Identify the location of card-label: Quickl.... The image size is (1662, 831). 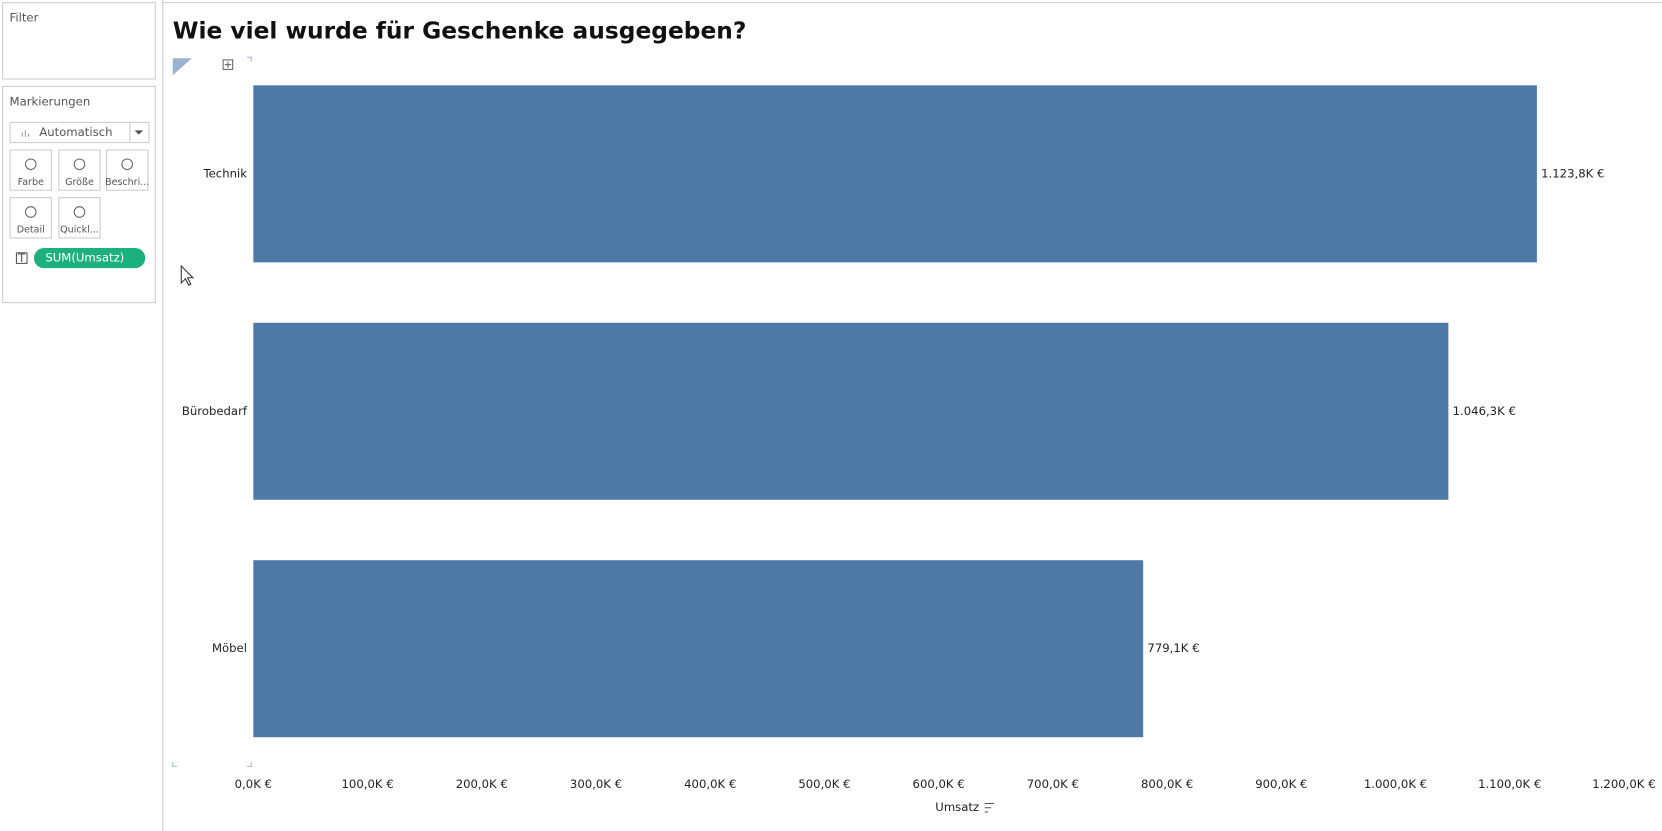
(79, 230).